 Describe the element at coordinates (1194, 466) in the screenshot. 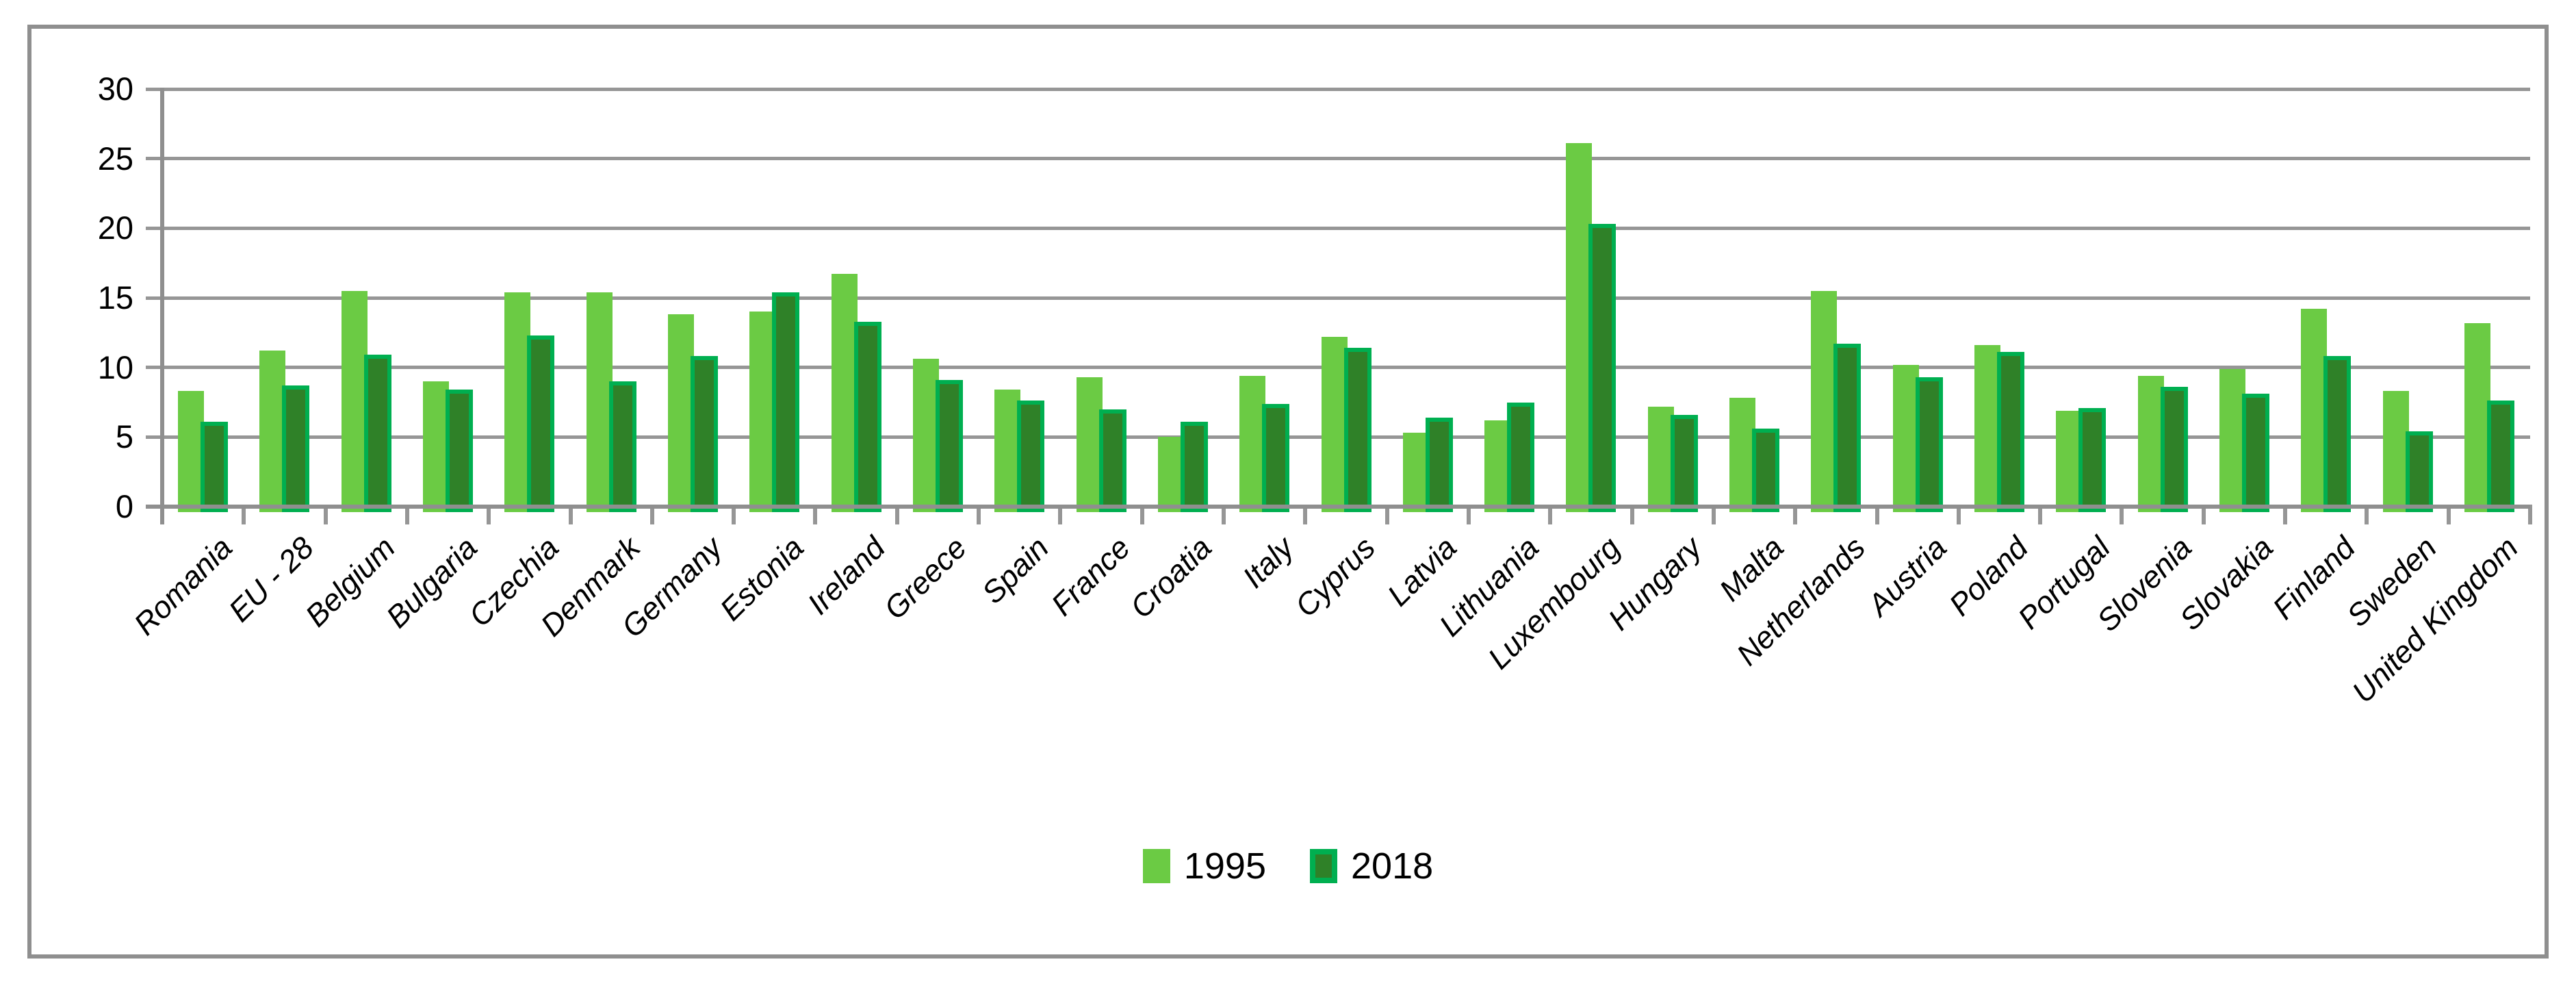

I see `bar-2018-Croatia` at that location.